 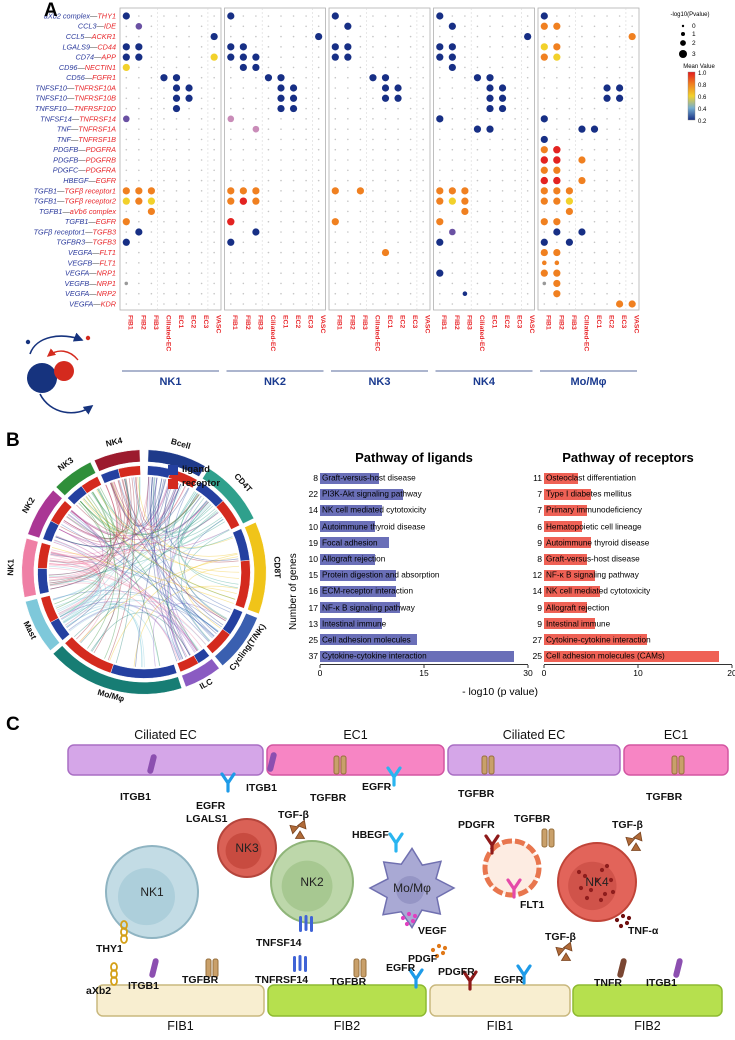 What do you see at coordinates (638, 527) in the screenshot?
I see `bar-area: Hematopoietic cell lineage` at bounding box center [638, 527].